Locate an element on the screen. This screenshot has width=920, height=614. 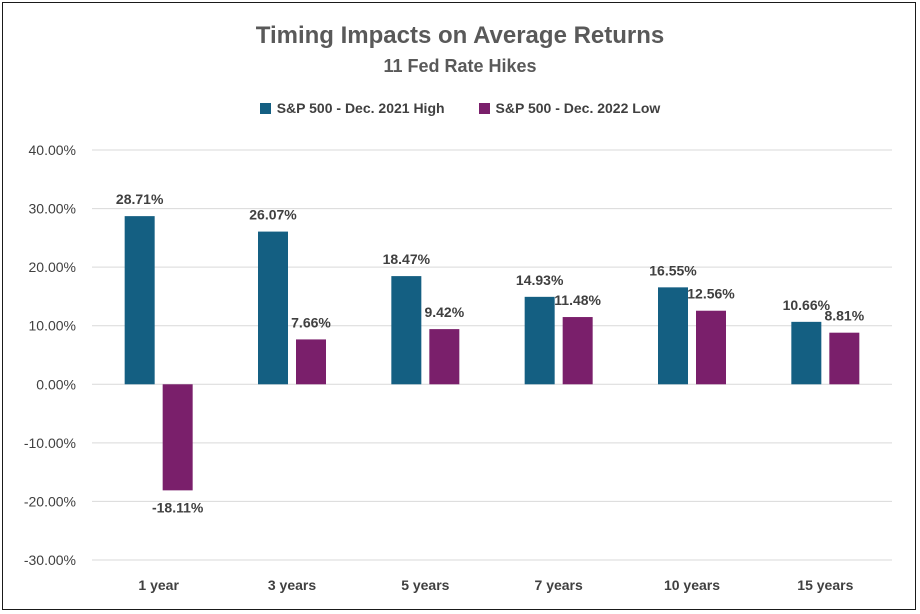
y-tick-label: -30.00% is located at coordinates (50, 560).